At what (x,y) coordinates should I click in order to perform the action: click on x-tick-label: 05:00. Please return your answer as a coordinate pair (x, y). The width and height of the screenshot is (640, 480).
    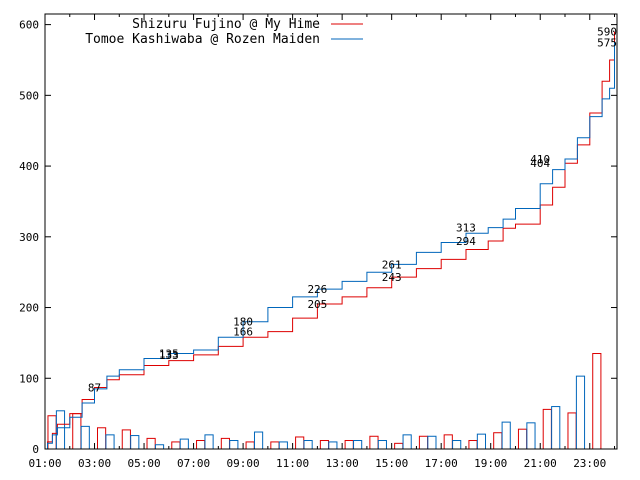
    Looking at the image, I should click on (143, 463).